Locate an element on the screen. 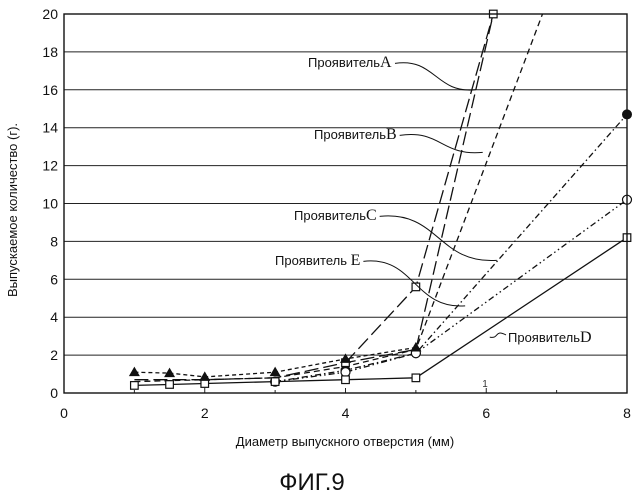 The height and width of the screenshot is (500, 638). callout-text-B: Проявитель is located at coordinates (350, 134).